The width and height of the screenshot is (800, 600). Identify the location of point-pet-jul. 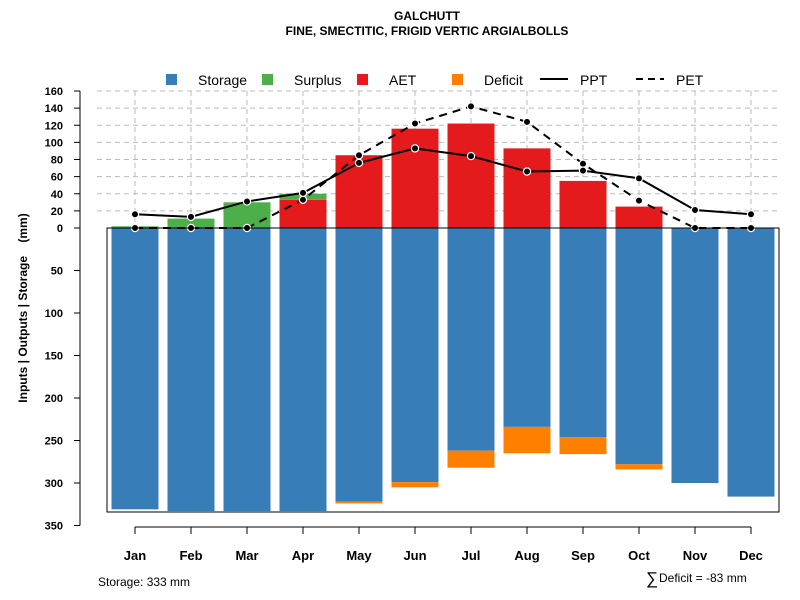
(471, 106).